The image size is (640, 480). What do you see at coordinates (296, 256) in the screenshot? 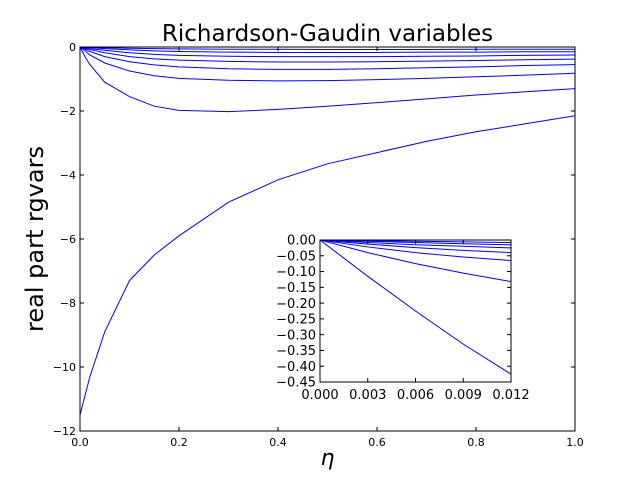
I see `y-tick-label: −0.05` at bounding box center [296, 256].